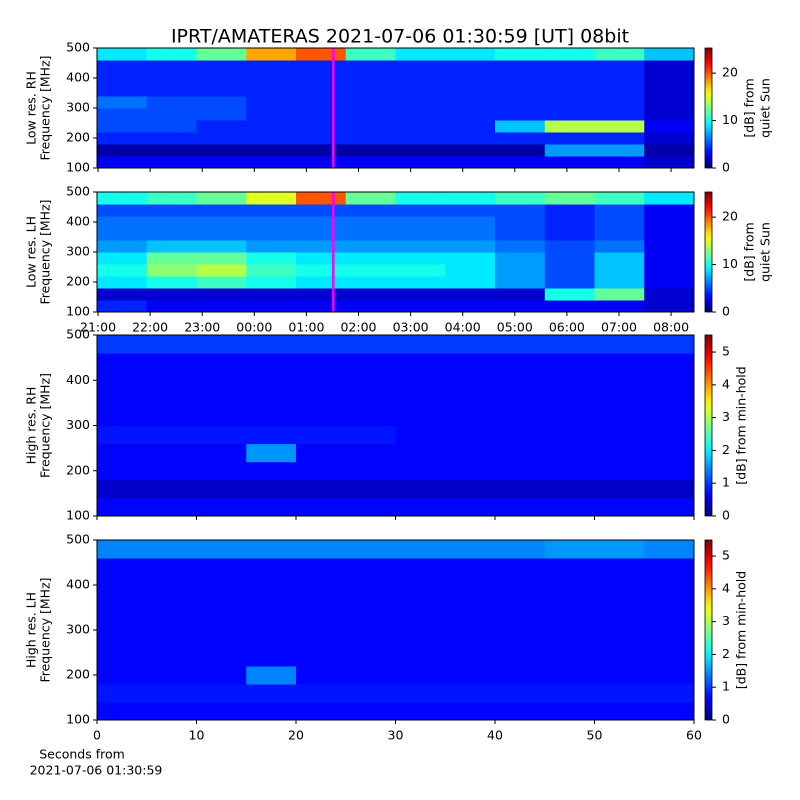 Image resolution: width=800 pixels, height=800 pixels. I want to click on x-tick-label: 00:00, so click(254, 327).